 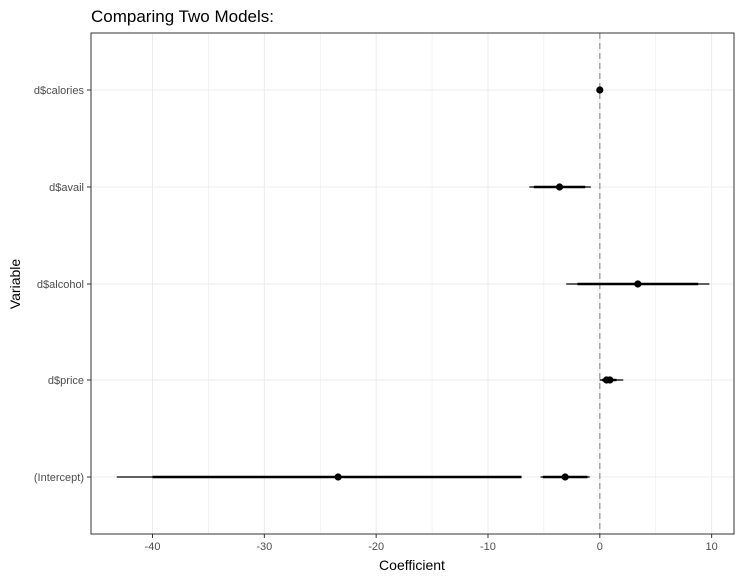 What do you see at coordinates (66, 381) in the screenshot?
I see `y-tick-label: d$price` at bounding box center [66, 381].